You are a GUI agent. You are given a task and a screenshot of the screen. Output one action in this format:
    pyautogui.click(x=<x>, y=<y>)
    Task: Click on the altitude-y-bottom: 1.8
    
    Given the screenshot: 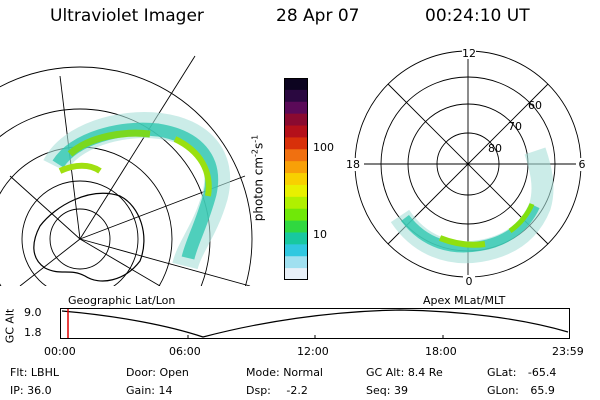 What is the action you would take?
    pyautogui.click(x=33, y=332)
    